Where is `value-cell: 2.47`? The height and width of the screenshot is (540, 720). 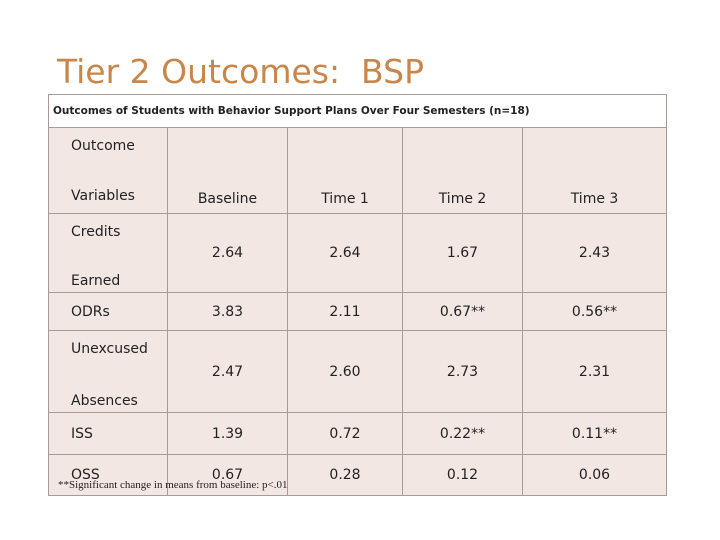 value-cell: 2.47 is located at coordinates (227, 371).